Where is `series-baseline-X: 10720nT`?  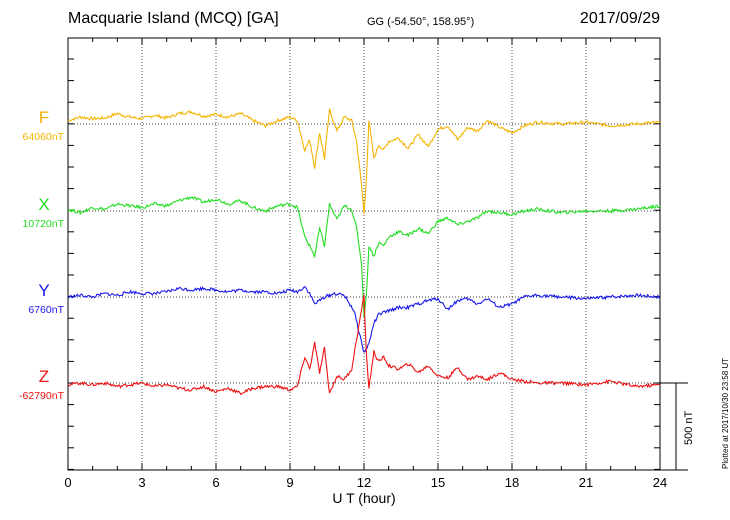
series-baseline-X: 10720nT is located at coordinates (44, 224).